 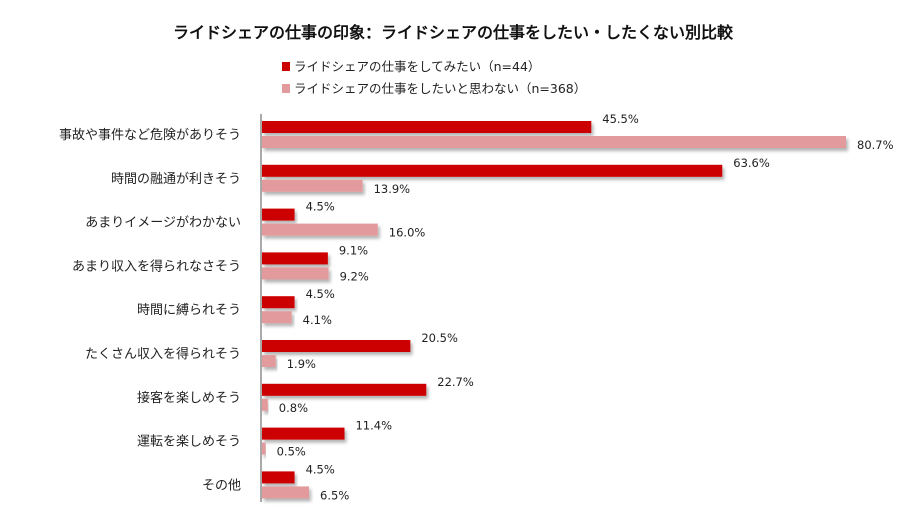 I want to click on category-label: 事故や事件など危険がありそう, so click(x=150, y=135).